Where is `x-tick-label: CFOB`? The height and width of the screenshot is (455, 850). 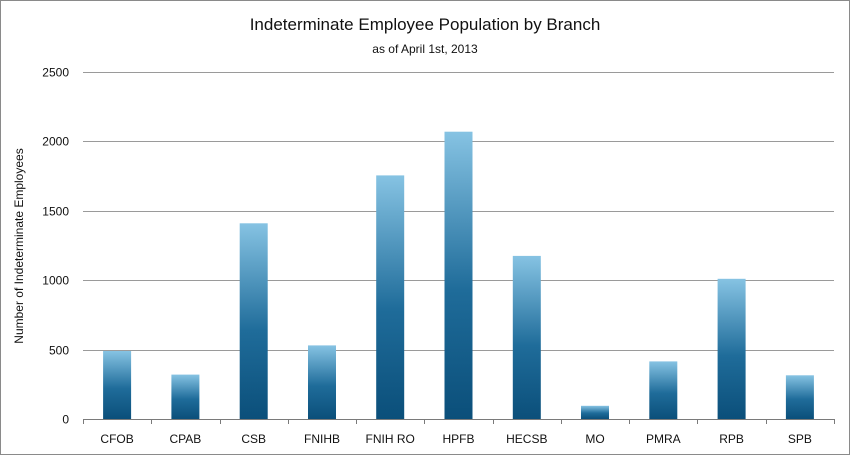 x-tick-label: CFOB is located at coordinates (116, 439).